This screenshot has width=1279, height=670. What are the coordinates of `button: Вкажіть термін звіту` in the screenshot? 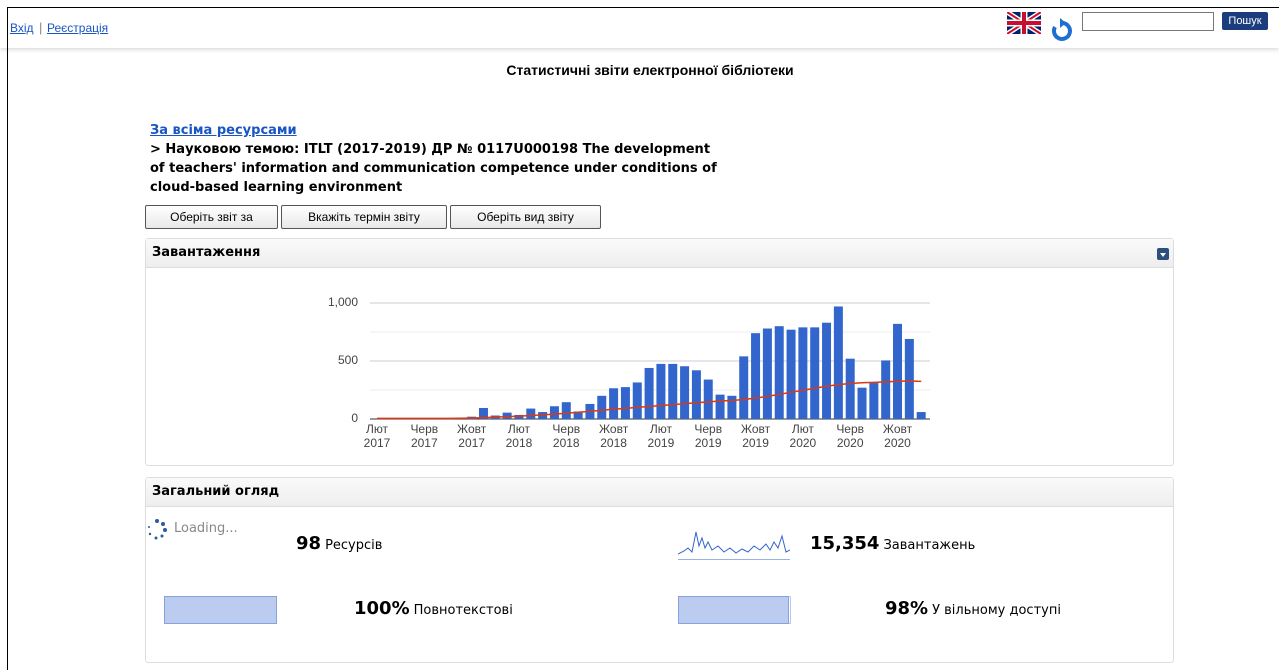 It's located at (364, 217).